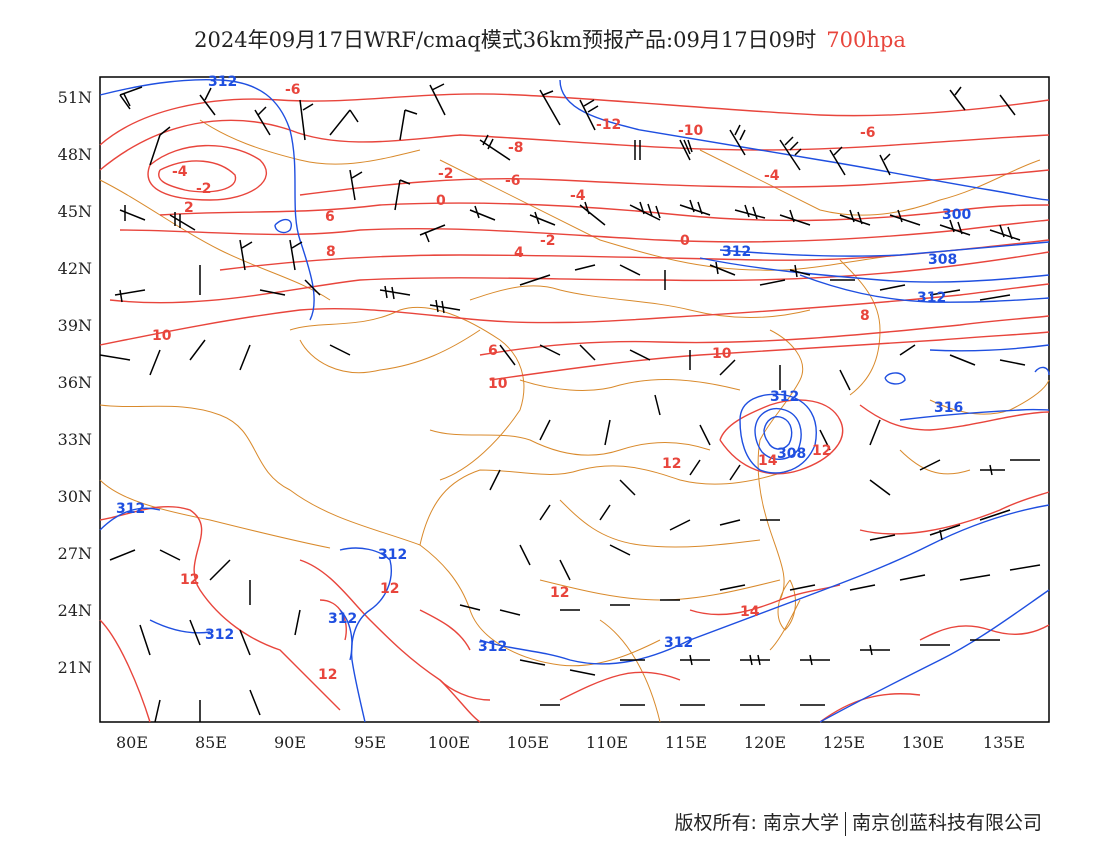  Describe the element at coordinates (1004, 742) in the screenshot. I see `lon-tick-label: 135E` at that location.